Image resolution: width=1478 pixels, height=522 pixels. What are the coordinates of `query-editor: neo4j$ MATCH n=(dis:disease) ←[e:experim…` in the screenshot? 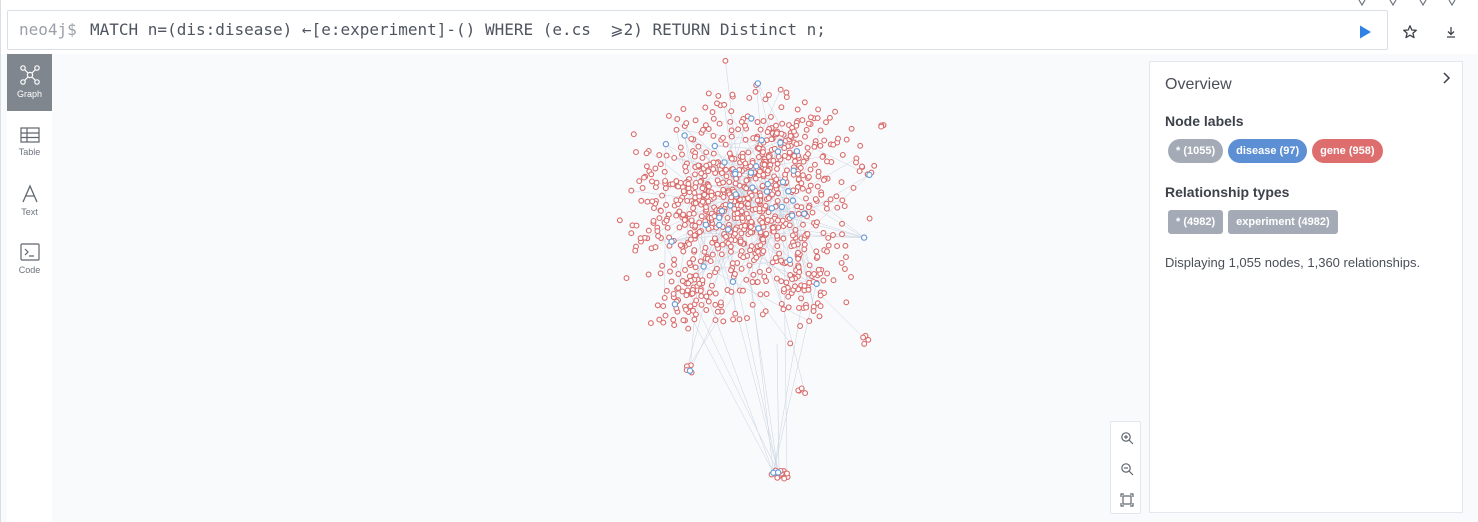 It's located at (697, 30).